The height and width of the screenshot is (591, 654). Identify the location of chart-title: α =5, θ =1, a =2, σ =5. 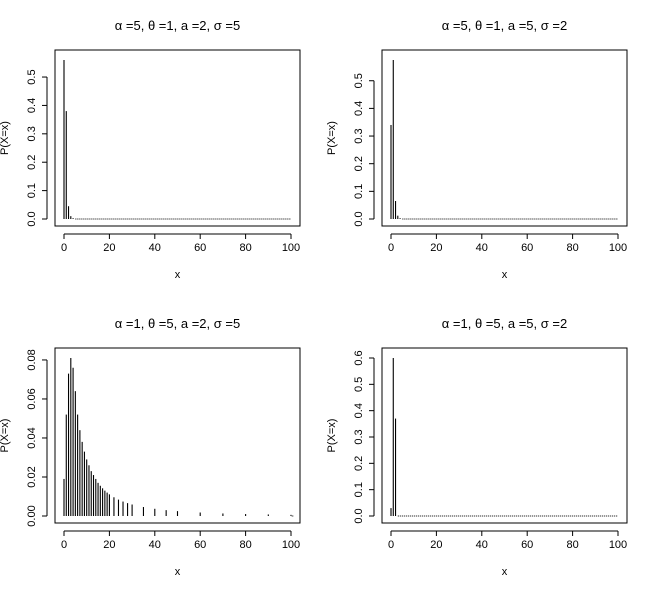
(177, 25).